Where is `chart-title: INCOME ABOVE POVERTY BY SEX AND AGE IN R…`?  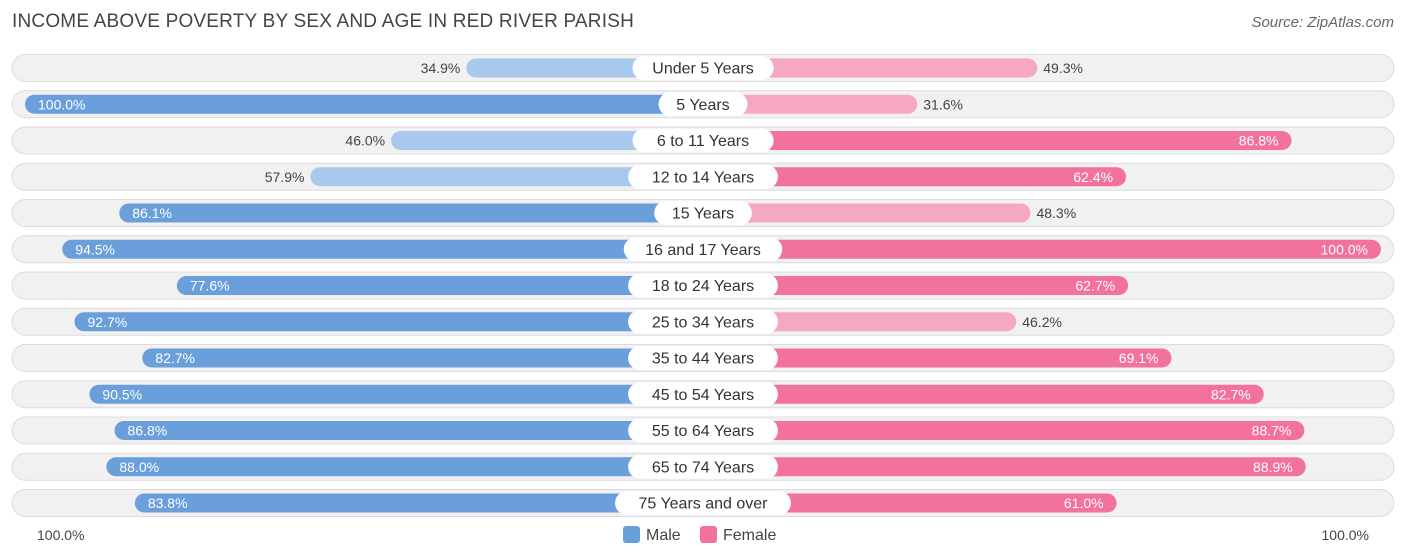 chart-title: INCOME ABOVE POVERTY BY SEX AND AGE IN R… is located at coordinates (323, 21).